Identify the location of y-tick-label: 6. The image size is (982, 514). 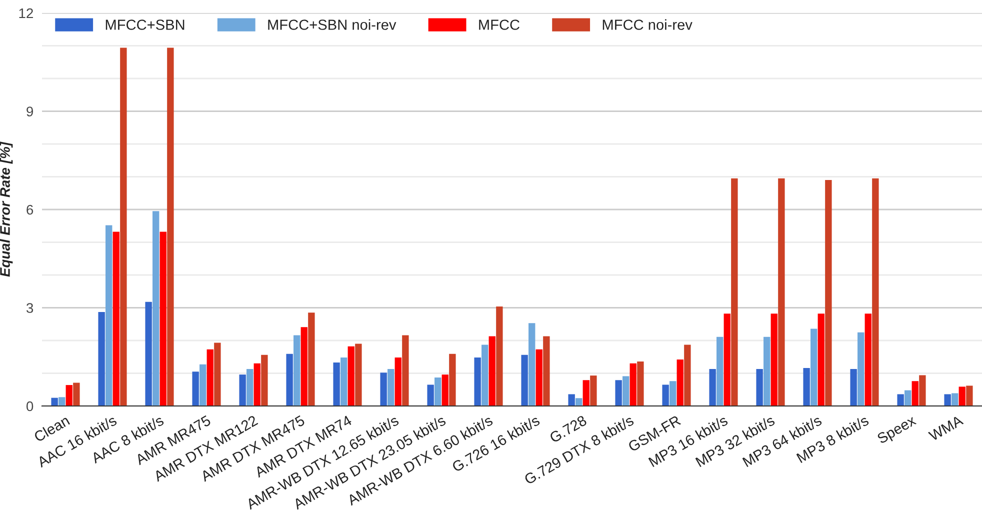
(30, 209).